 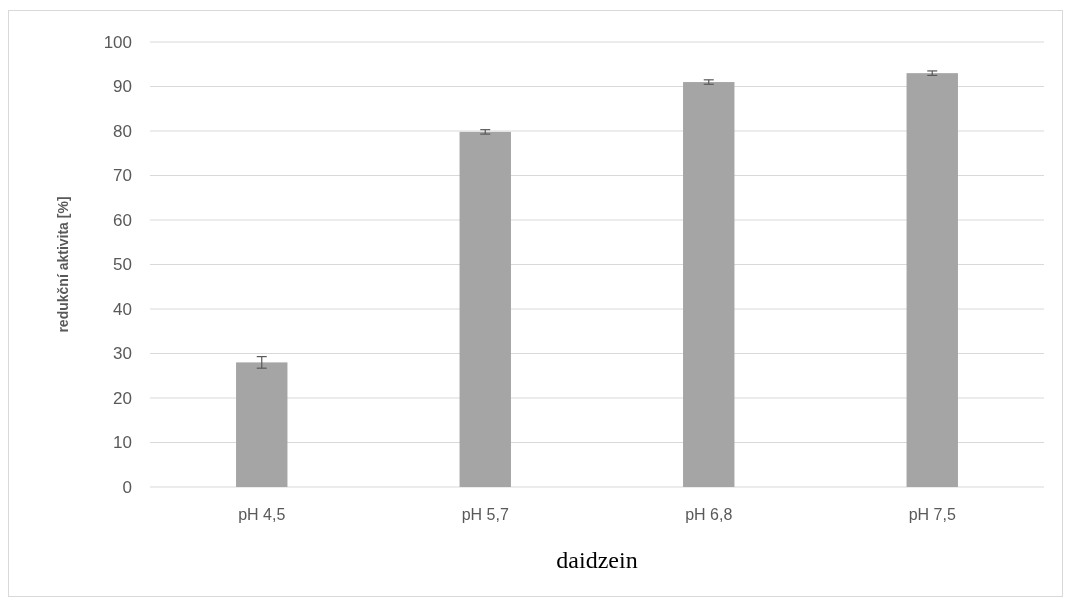 I want to click on y-tick-label: 50, so click(x=122, y=265).